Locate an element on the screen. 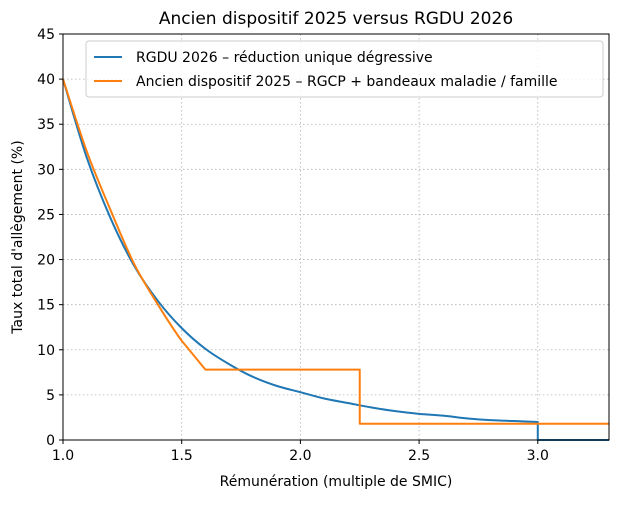 The image size is (620, 505). x-tick-label: 1.5 is located at coordinates (182, 456).